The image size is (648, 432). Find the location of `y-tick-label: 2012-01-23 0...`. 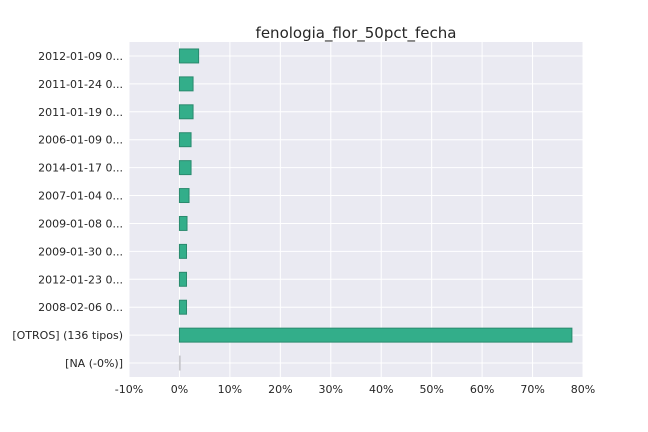

y-tick-label: 2012-01-23 0... is located at coordinates (80, 279).